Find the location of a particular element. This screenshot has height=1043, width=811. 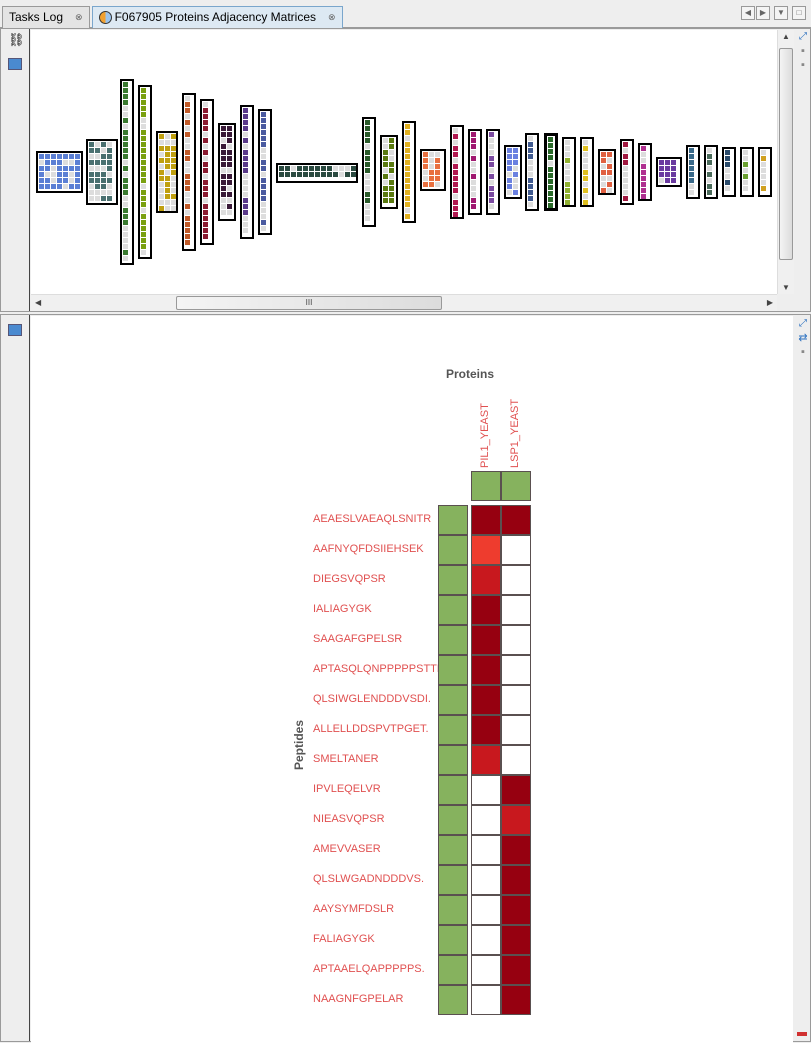

peptide-label: SMELTANER is located at coordinates (346, 759).